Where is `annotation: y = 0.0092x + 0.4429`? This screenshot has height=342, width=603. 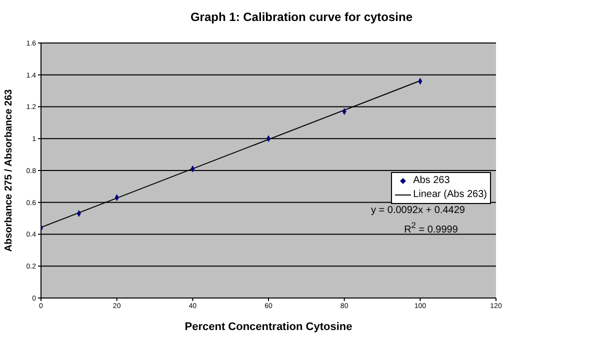 annotation: y = 0.0092x + 0.4429 is located at coordinates (418, 211).